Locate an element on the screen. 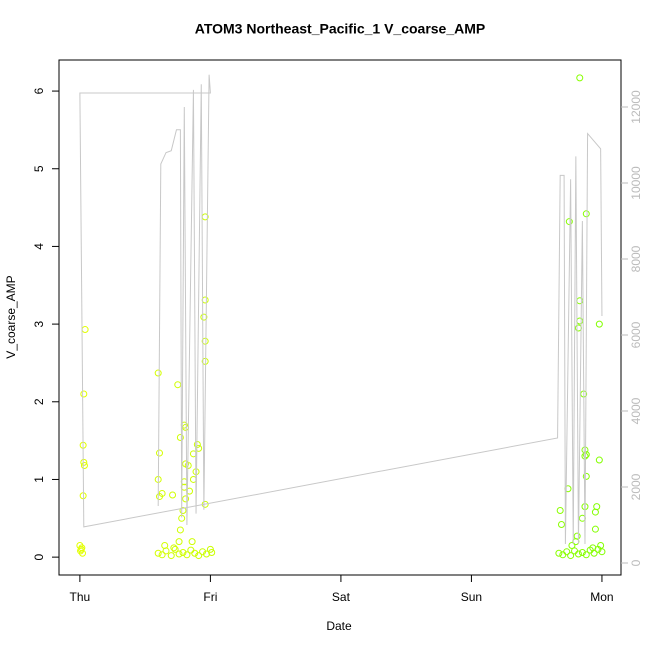  y-tick-label: 0 is located at coordinates (39, 556).